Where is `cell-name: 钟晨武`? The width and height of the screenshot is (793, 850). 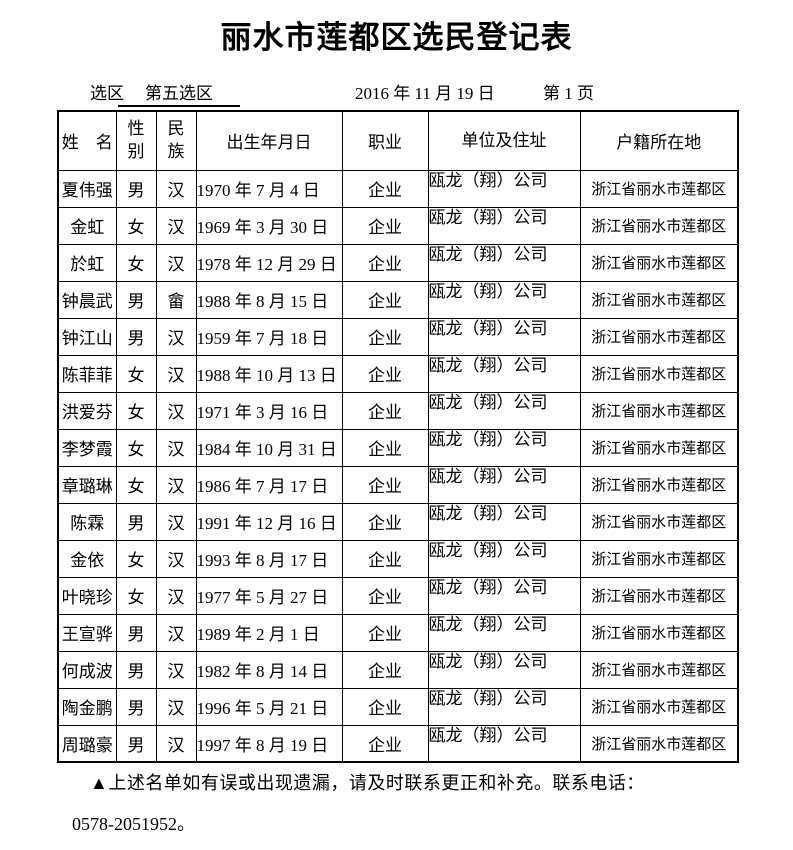
cell-name: 钟晨武 is located at coordinates (87, 299).